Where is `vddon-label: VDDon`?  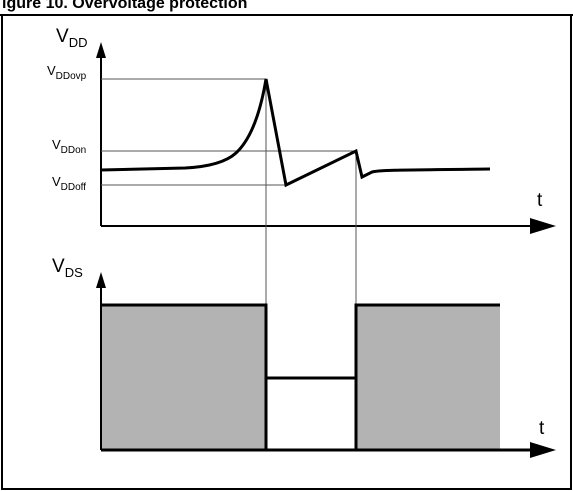
vddon-label: VDDon is located at coordinates (69, 146).